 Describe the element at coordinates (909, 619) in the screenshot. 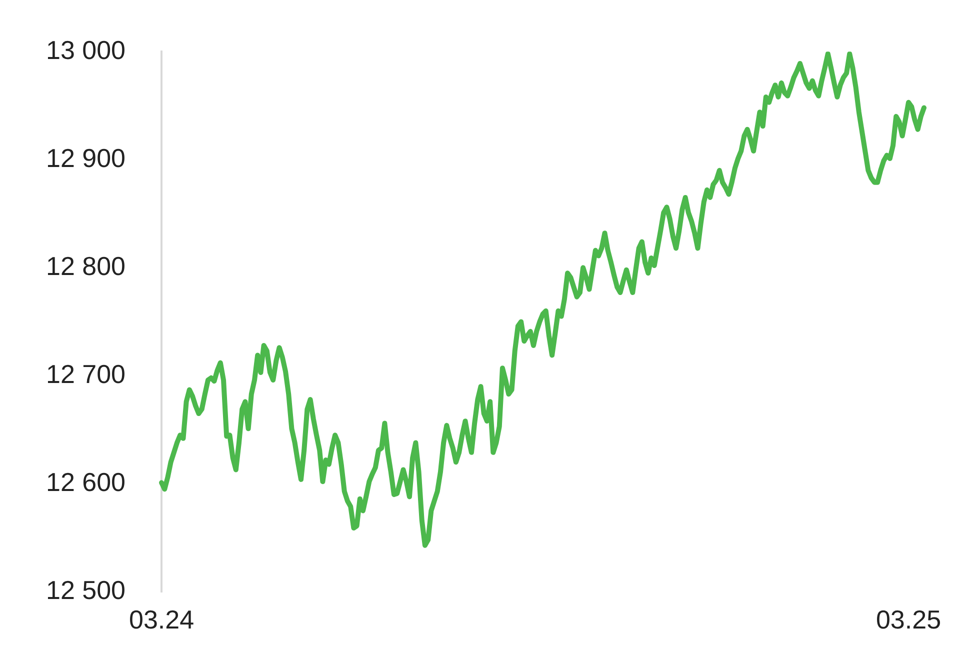

I see `x-tick-label: 03.25` at that location.